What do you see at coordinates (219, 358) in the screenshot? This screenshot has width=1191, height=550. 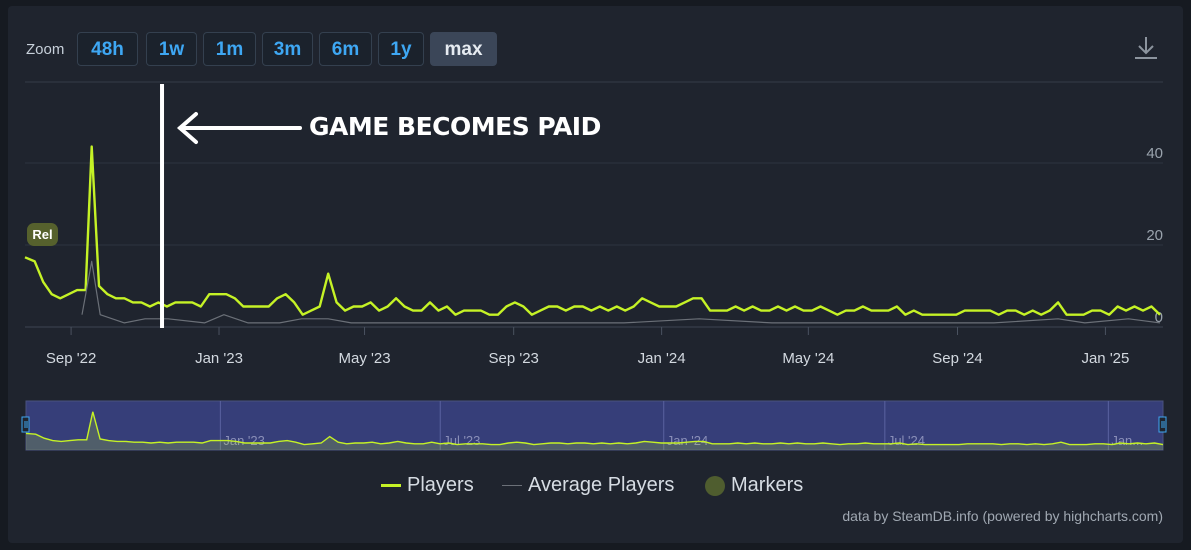 I see `x-tick-label: Jan '23` at bounding box center [219, 358].